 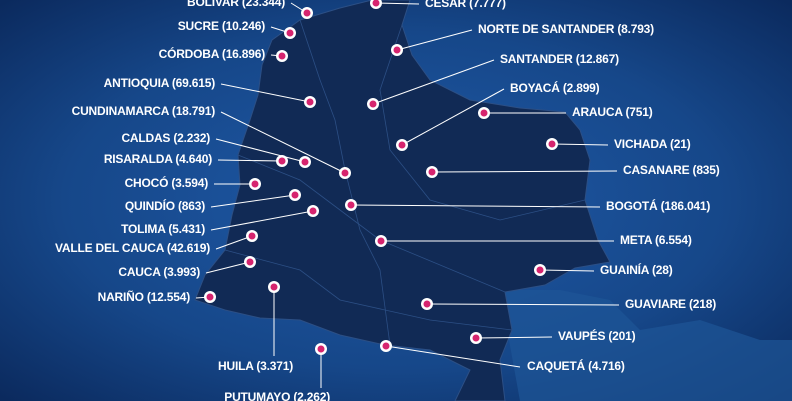 What do you see at coordinates (566, 29) in the screenshot?
I see `department-label: NORTE DE SANTANDER (8.793)` at bounding box center [566, 29].